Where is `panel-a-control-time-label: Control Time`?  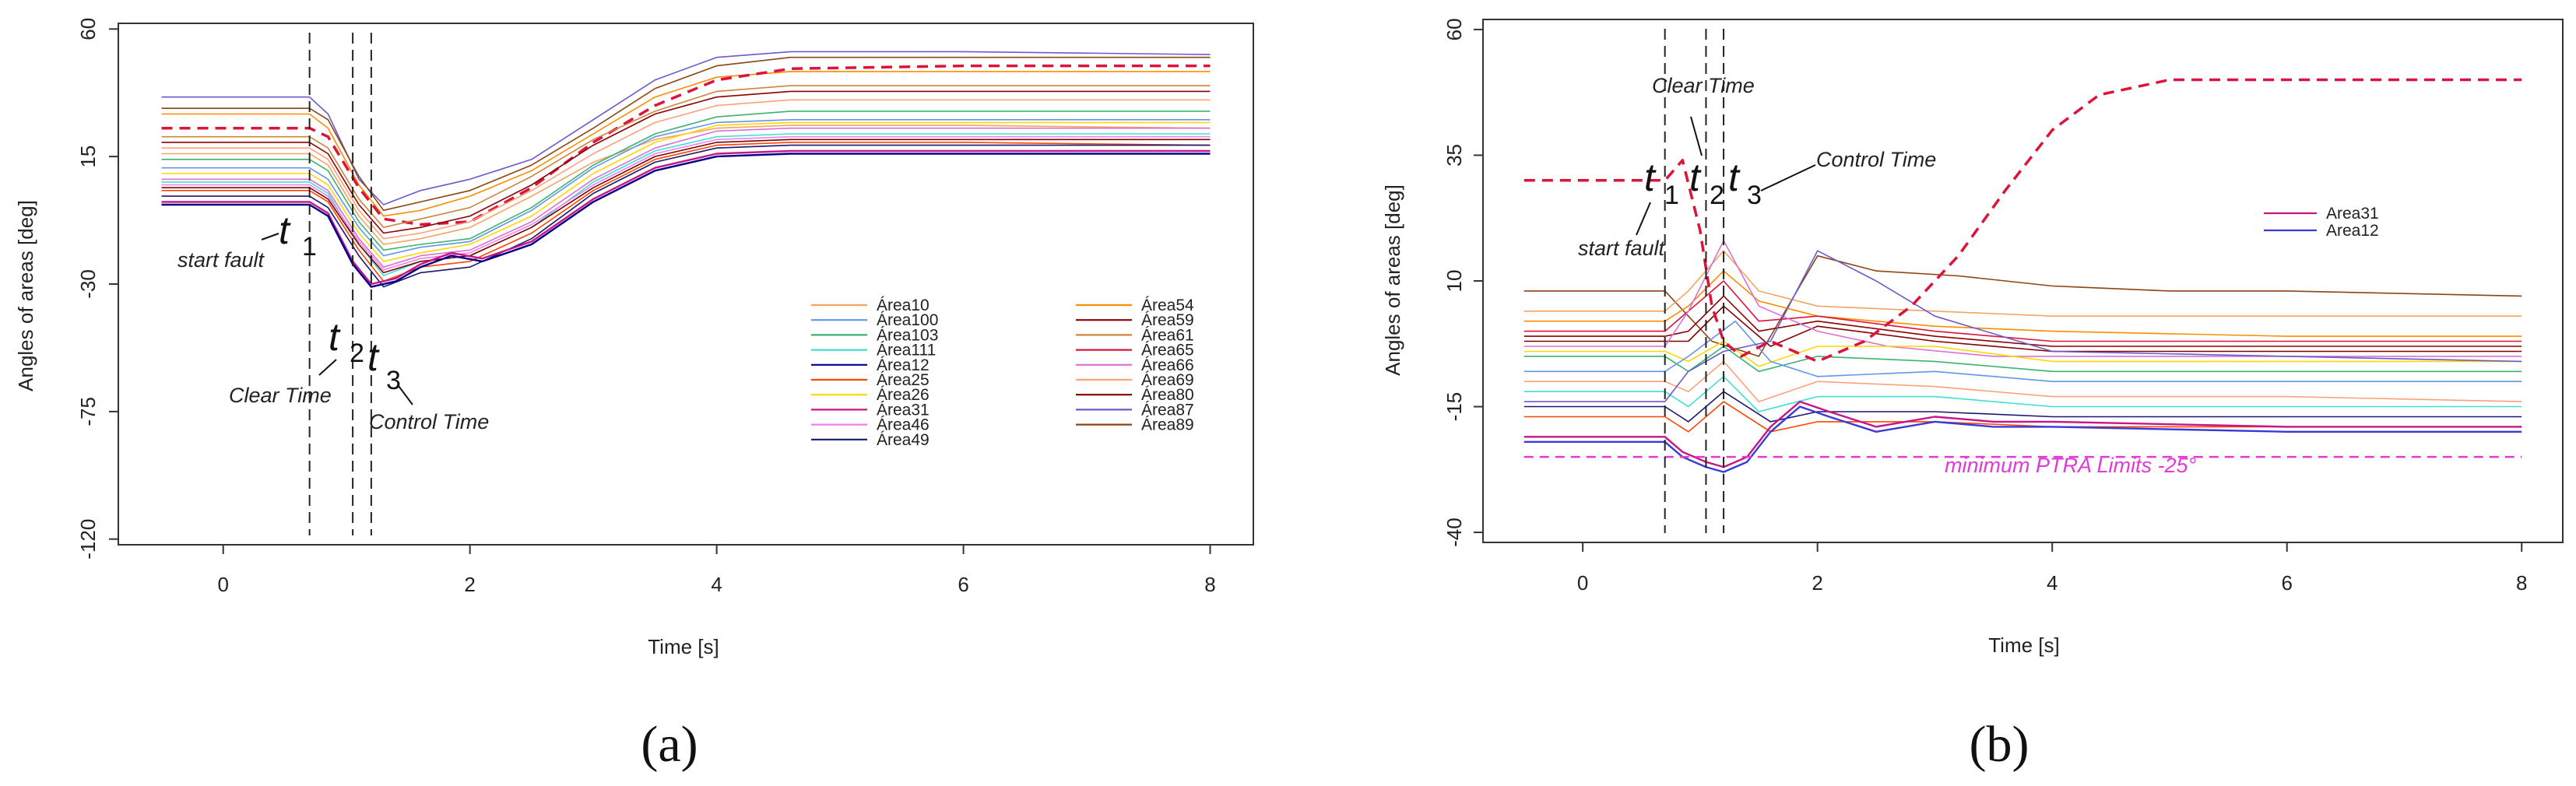
panel-a-control-time-label: Control Time is located at coordinates (429, 421).